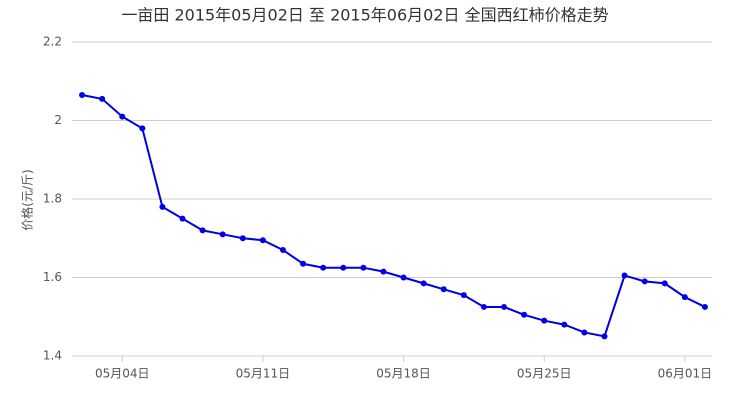 The height and width of the screenshot is (406, 731). What do you see at coordinates (52, 199) in the screenshot?
I see `y-tick-label: 1.8` at bounding box center [52, 199].